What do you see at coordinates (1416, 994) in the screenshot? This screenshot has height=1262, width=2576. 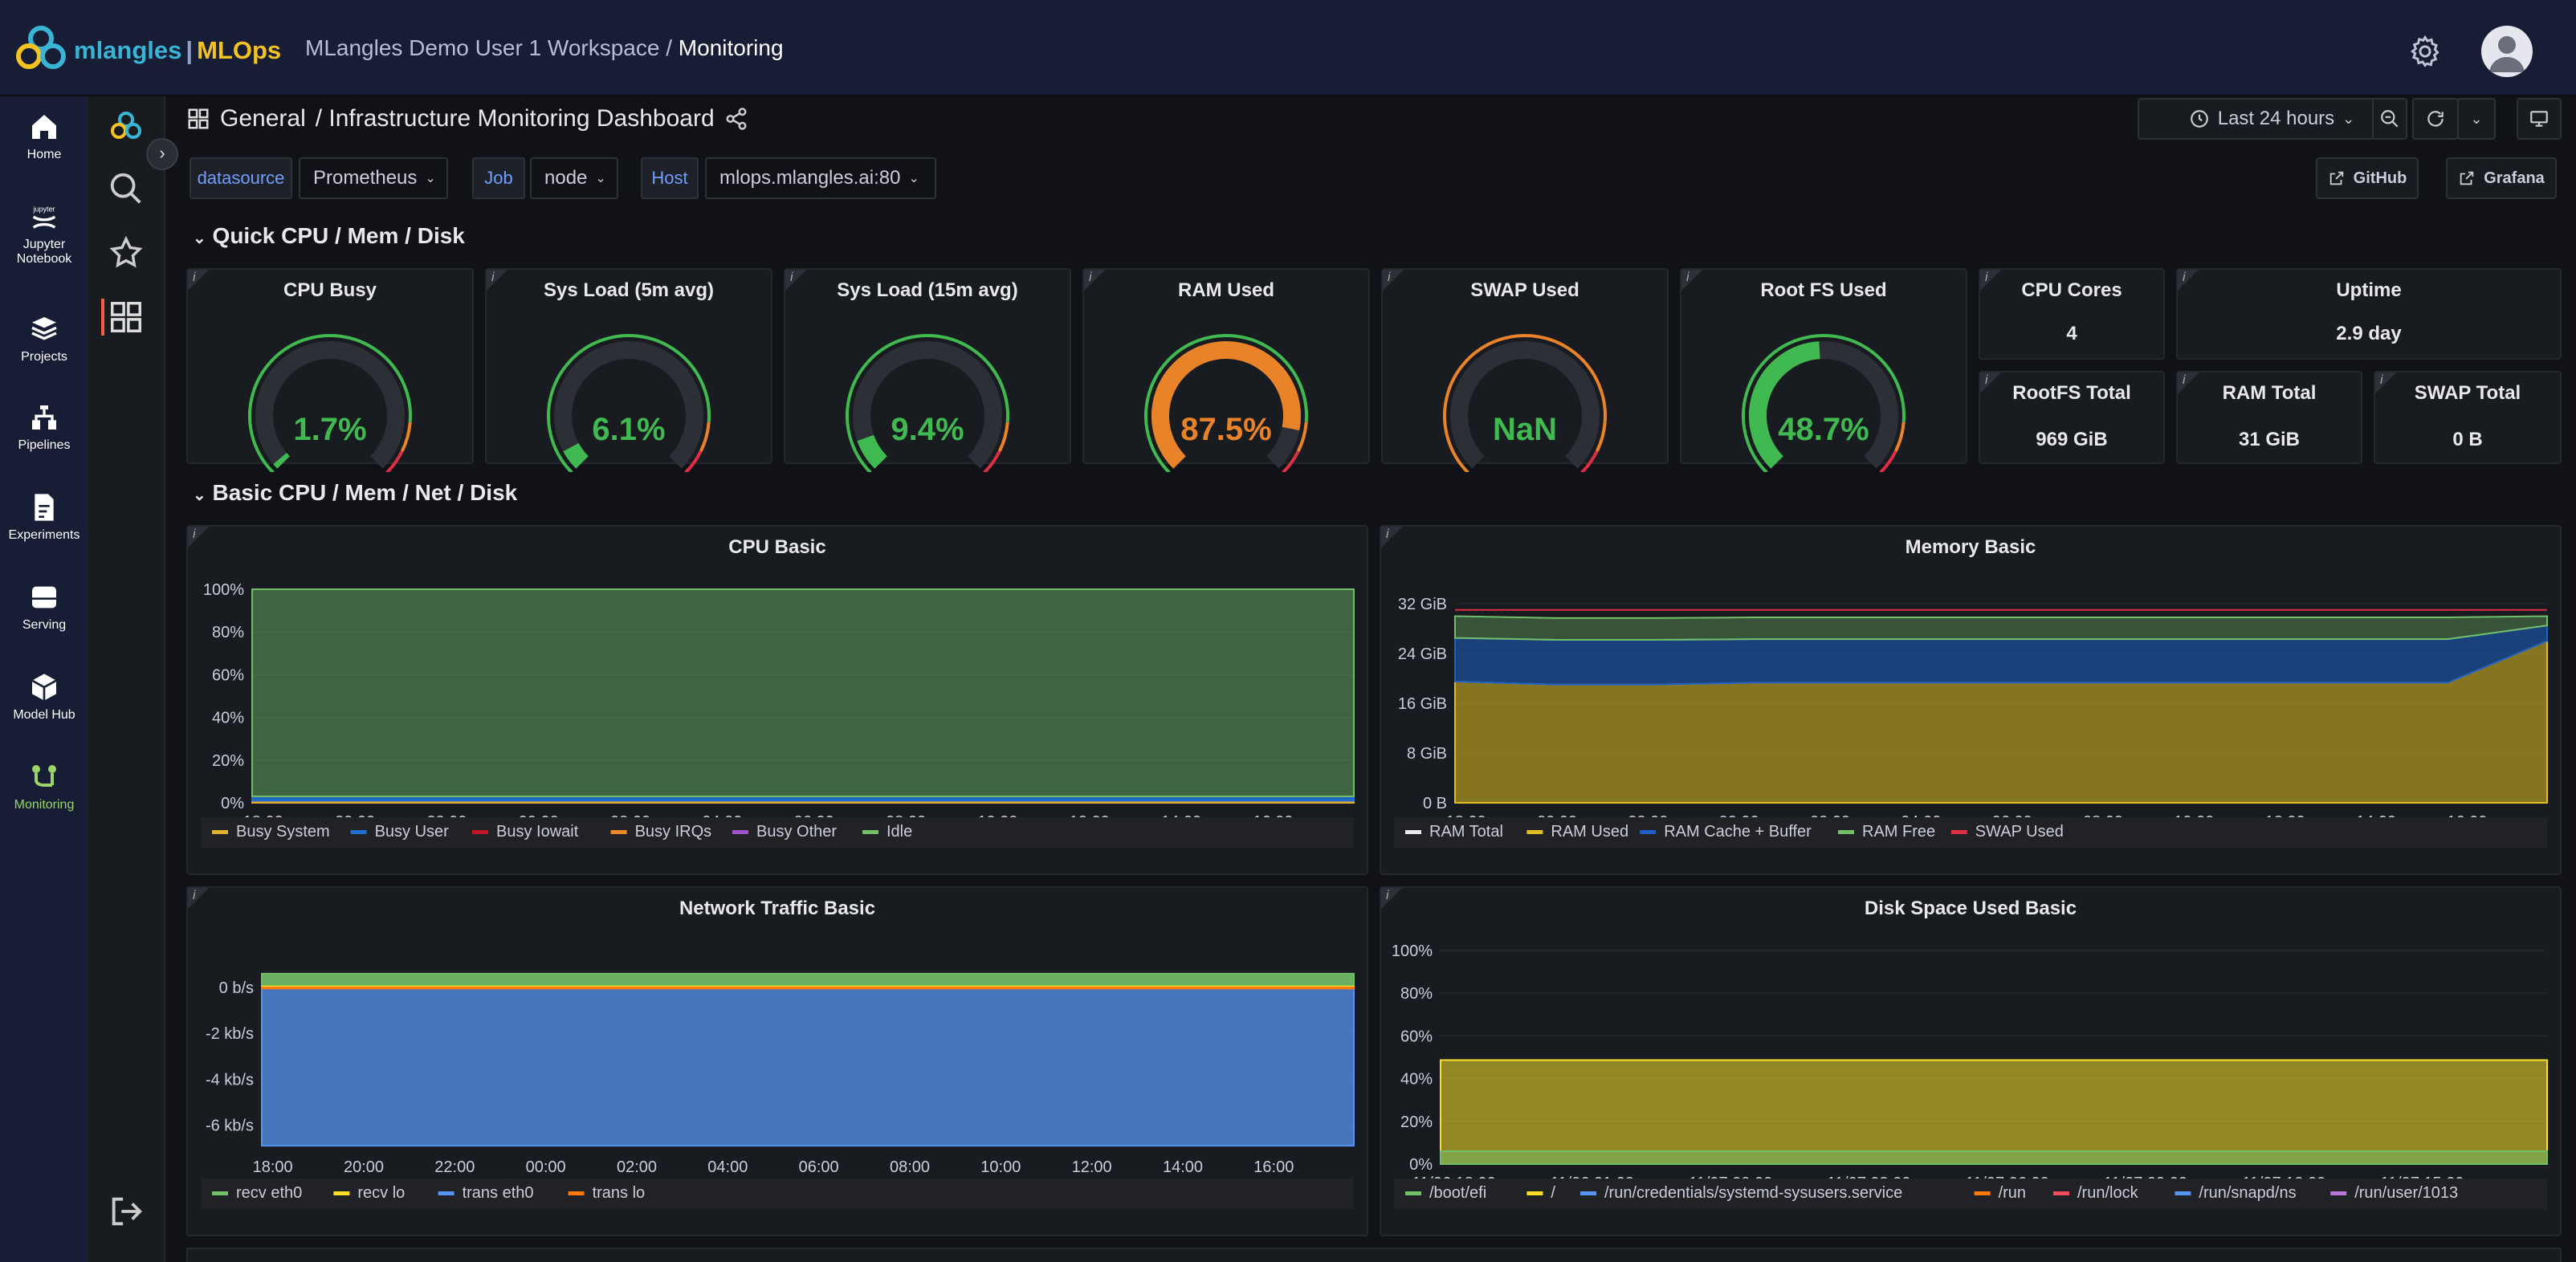 I see `y-tick-label: 80%` at bounding box center [1416, 994].